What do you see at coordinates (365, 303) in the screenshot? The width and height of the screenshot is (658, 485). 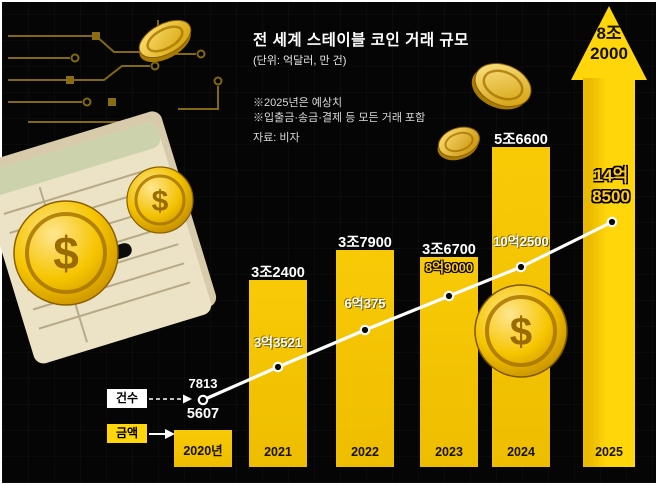 I see `count-value-2022: 6억375` at bounding box center [365, 303].